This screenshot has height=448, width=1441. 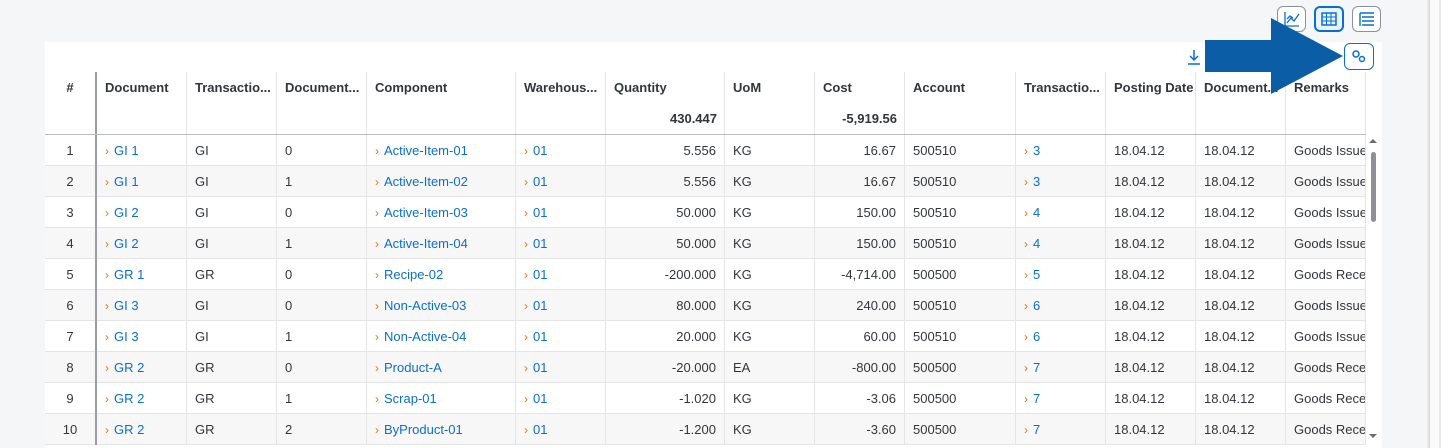 I want to click on cell-text: 500510, so click(x=935, y=212).